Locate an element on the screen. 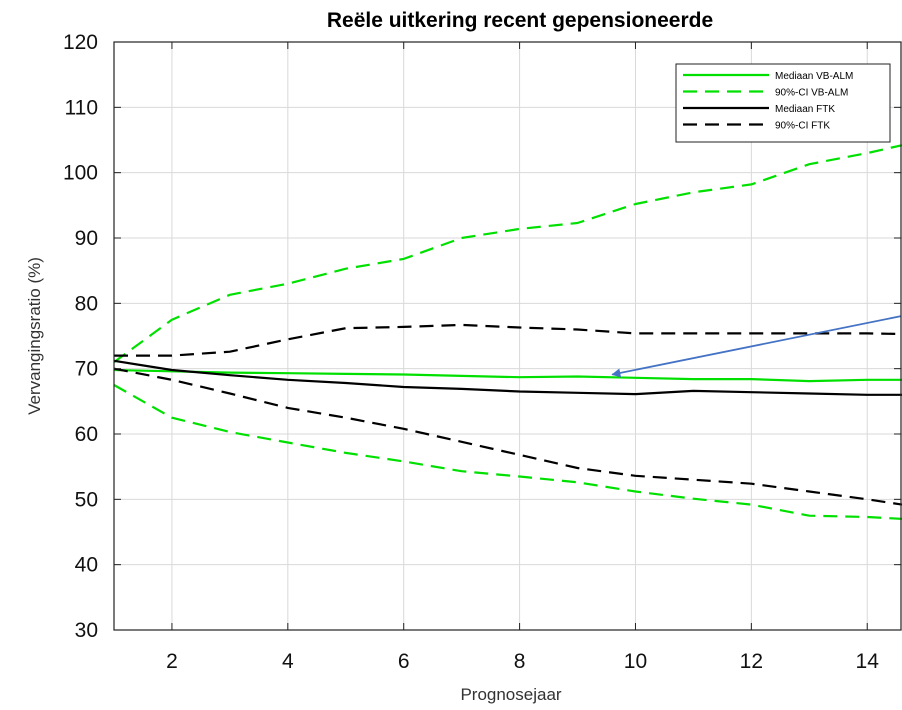 The height and width of the screenshot is (710, 902). y-axis-label: Vervangingsratio (%) is located at coordinates (34, 336).